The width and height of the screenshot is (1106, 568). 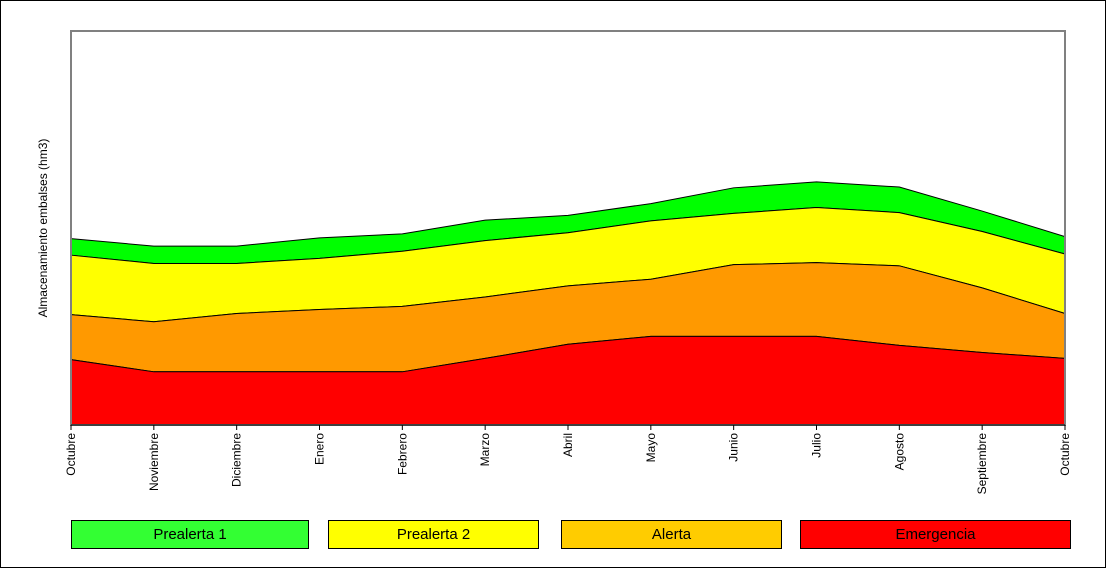 I want to click on x-tick-label: Abril, so click(x=568, y=445).